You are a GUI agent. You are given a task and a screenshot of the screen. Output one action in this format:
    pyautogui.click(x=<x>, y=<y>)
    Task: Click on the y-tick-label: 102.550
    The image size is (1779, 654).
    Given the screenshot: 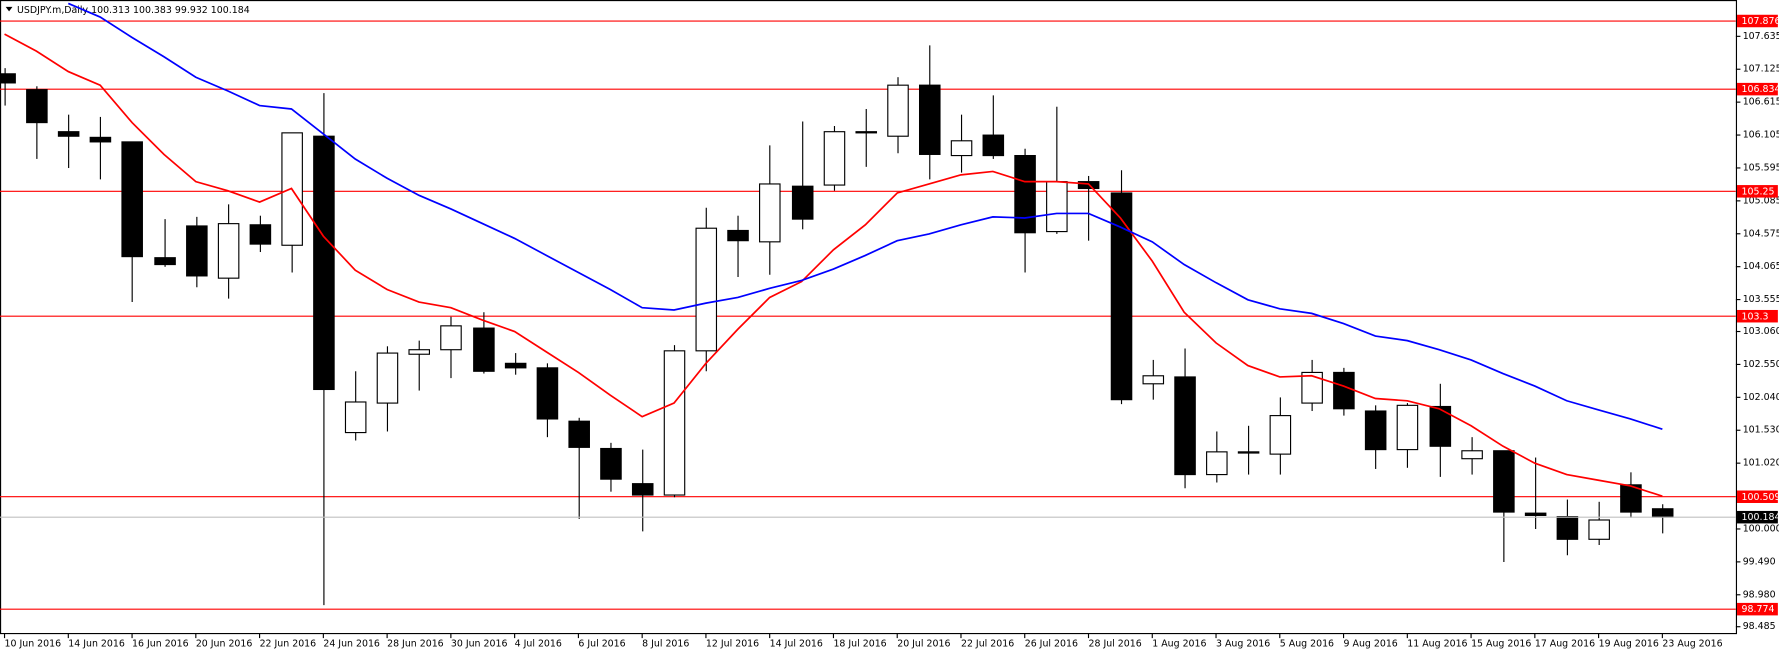 What is the action you would take?
    pyautogui.click(x=1761, y=364)
    